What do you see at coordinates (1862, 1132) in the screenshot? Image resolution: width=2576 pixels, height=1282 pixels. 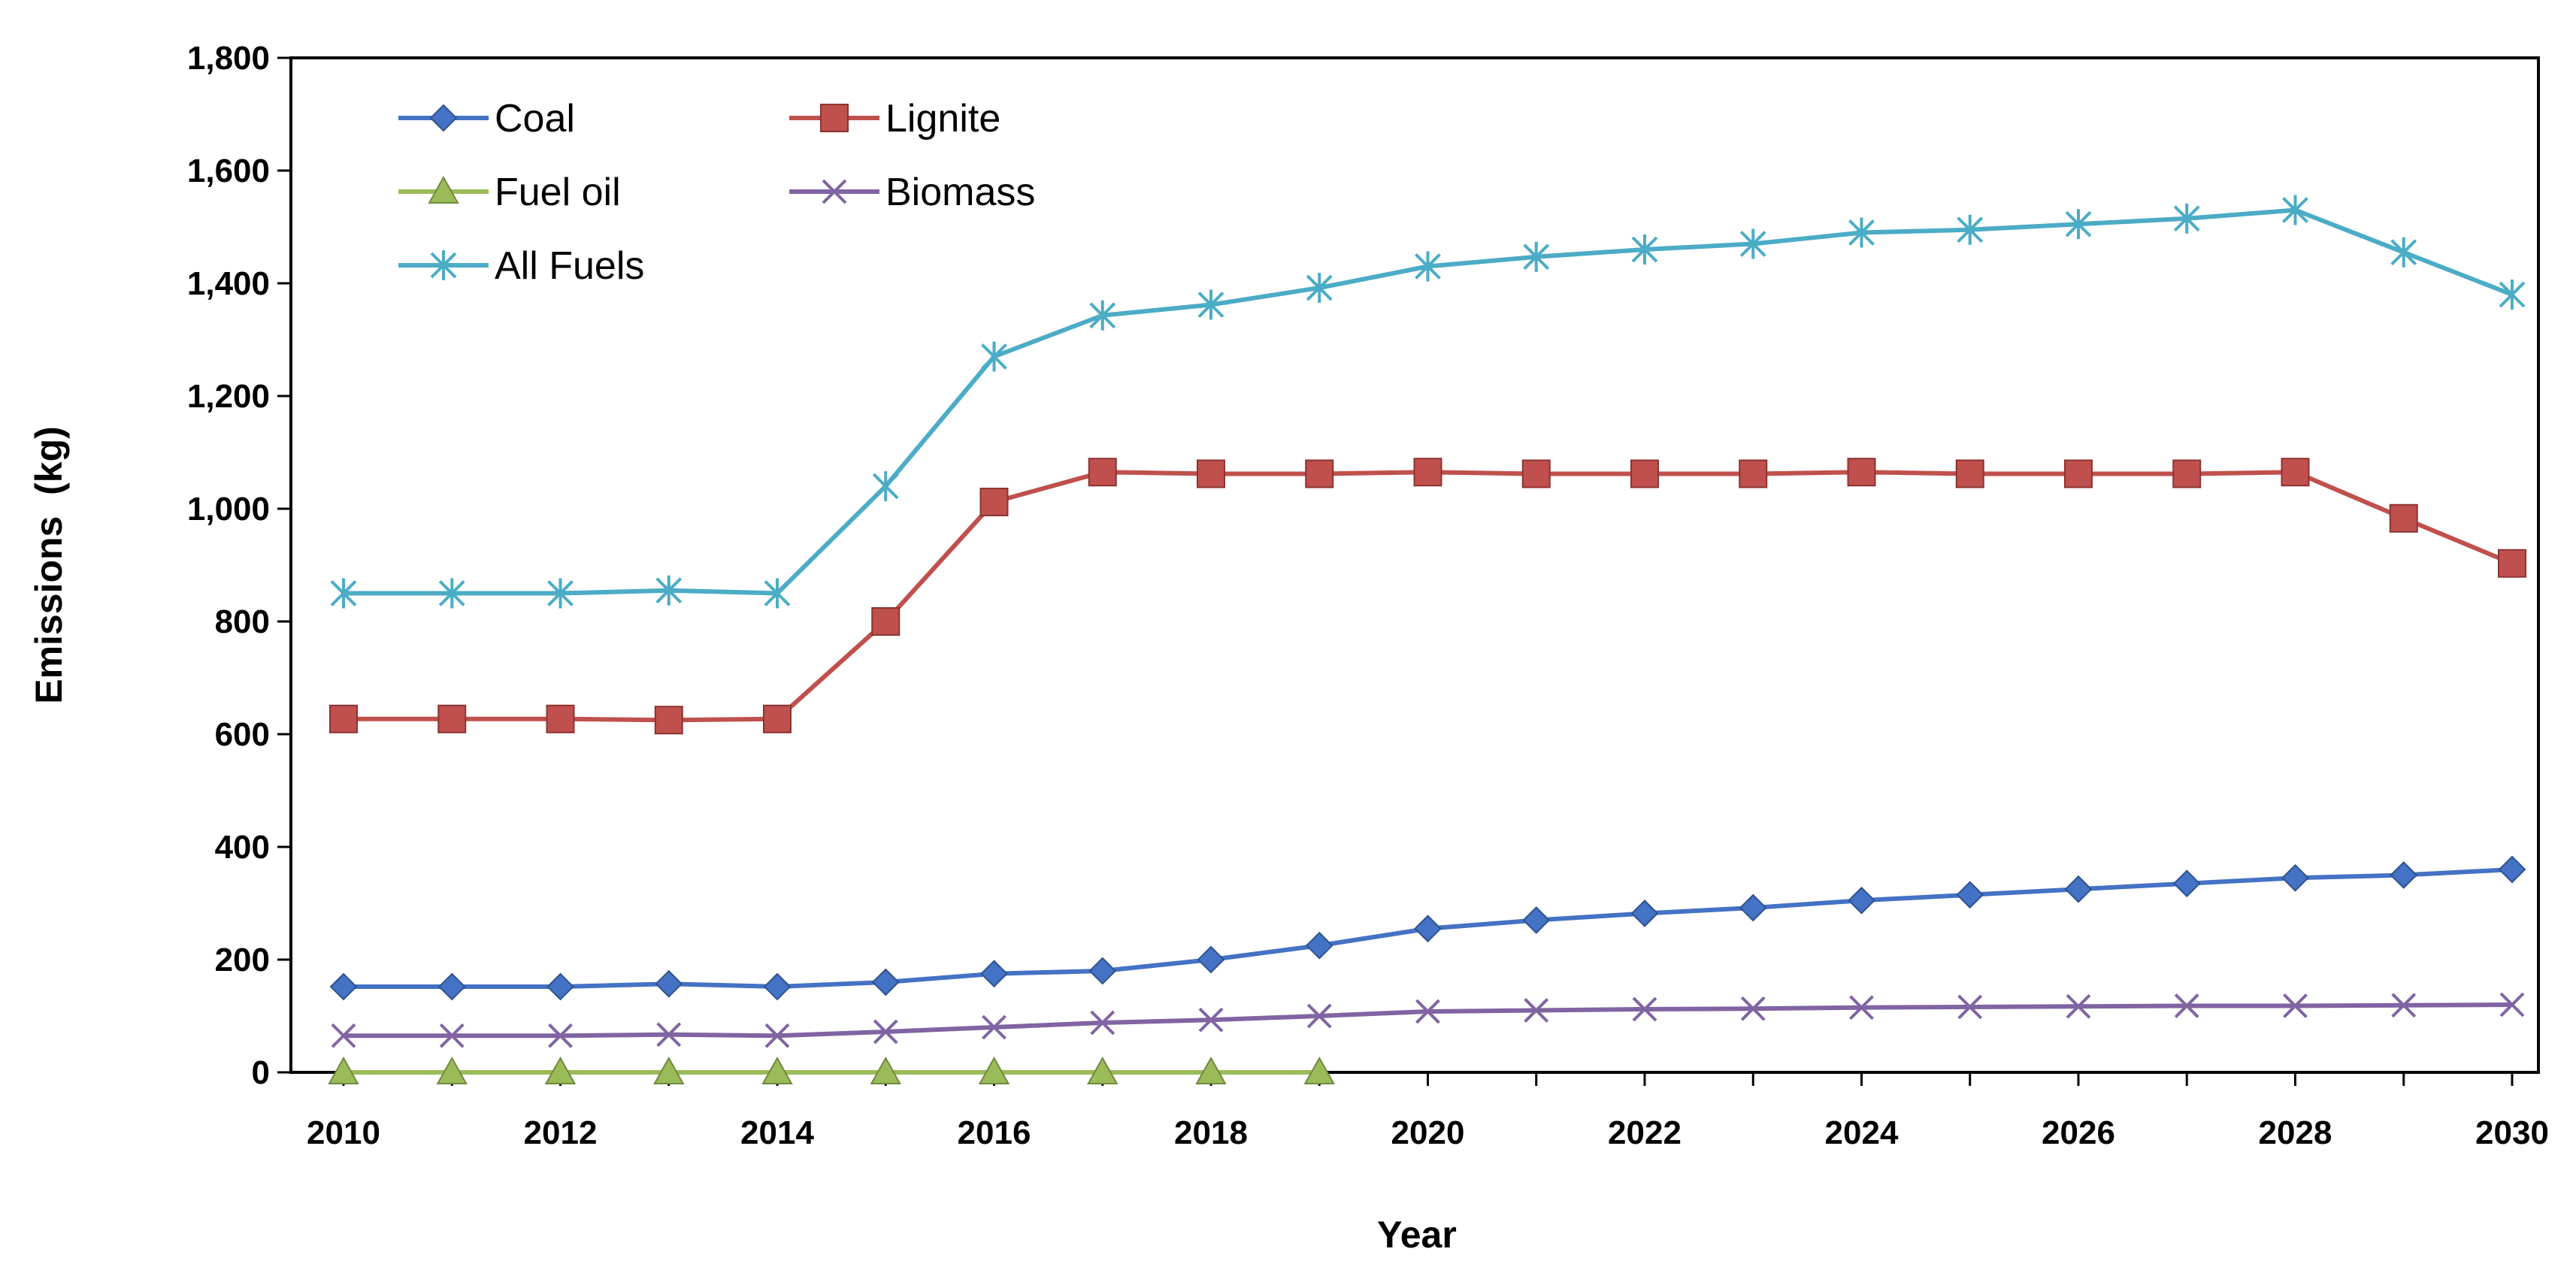 I see `x-tick-label: 2024` at bounding box center [1862, 1132].